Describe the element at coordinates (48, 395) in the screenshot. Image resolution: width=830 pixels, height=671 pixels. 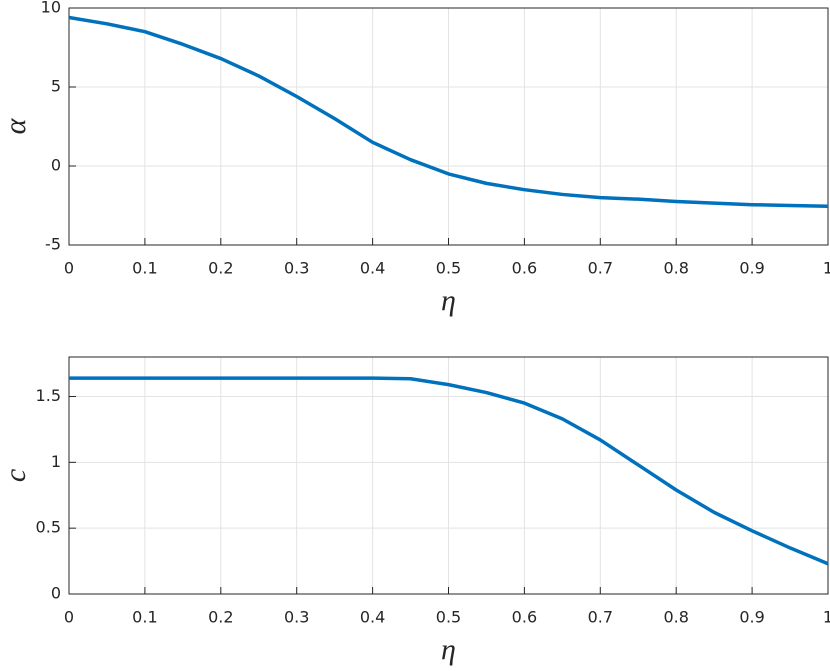
I see `y-tick-label: 1.5` at that location.